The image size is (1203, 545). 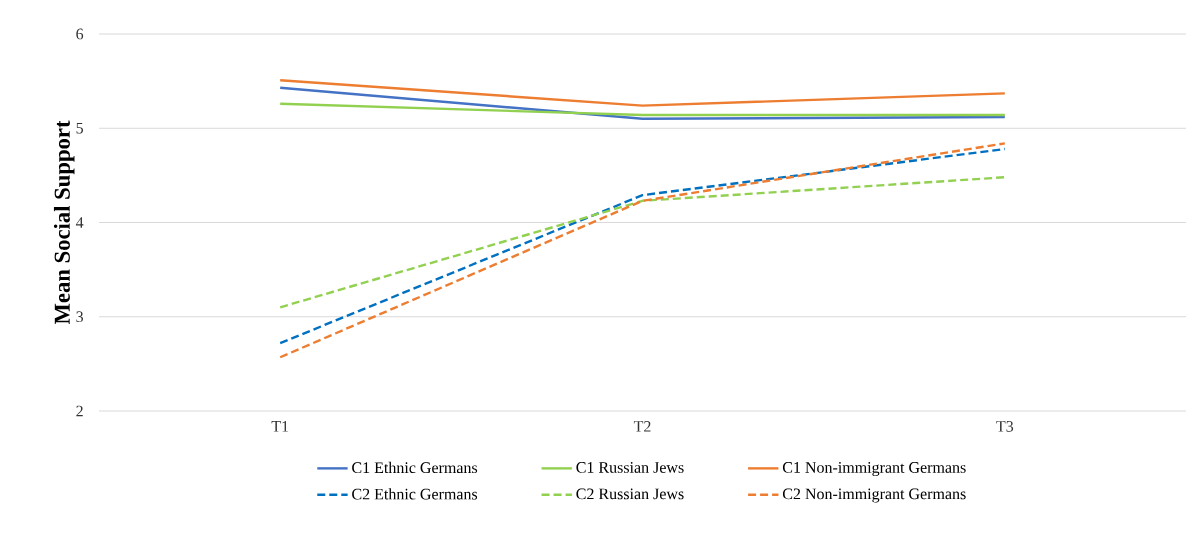 I want to click on y-tick-label: 5, so click(x=80, y=128).